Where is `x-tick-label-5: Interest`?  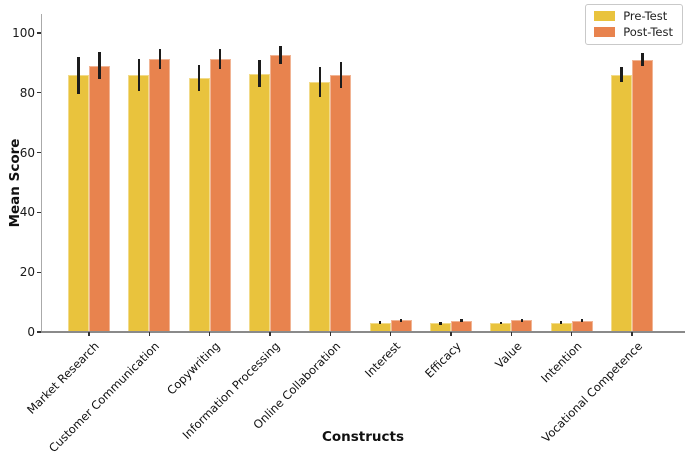
x-tick-label-5: Interest is located at coordinates (383, 360).